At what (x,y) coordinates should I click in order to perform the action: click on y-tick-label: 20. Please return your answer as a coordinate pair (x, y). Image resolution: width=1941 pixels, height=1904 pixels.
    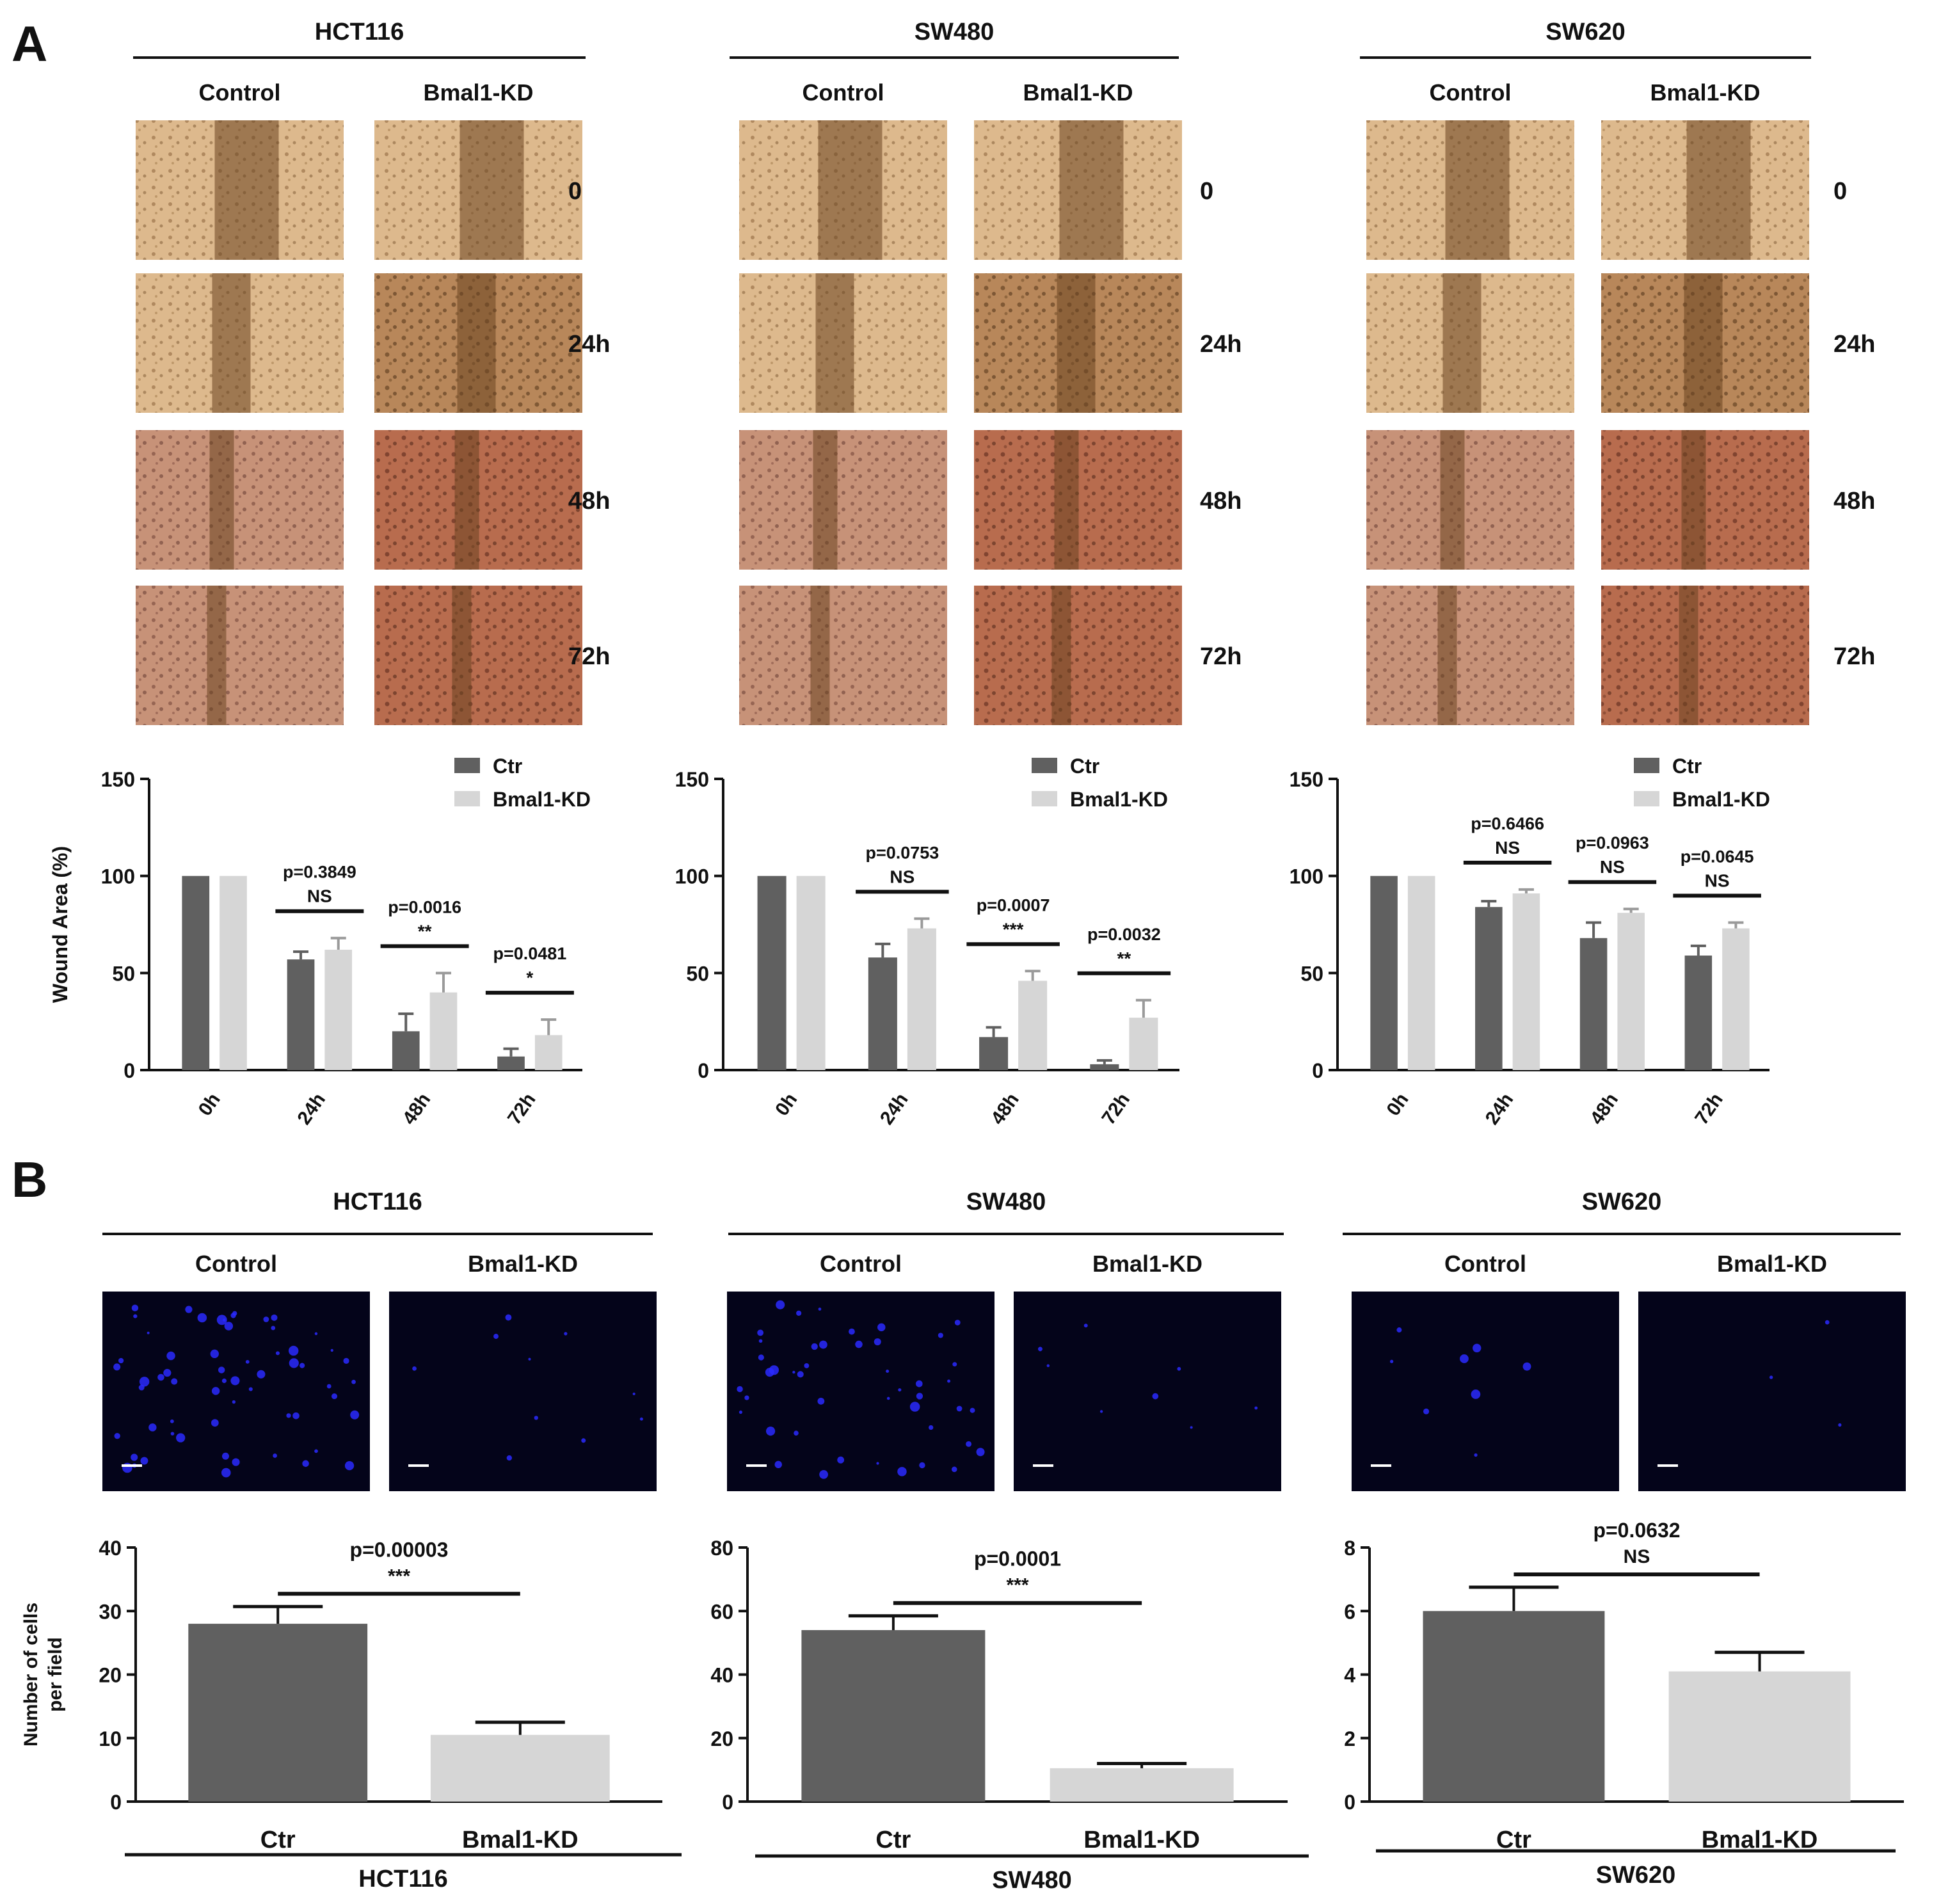
    Looking at the image, I should click on (721, 1738).